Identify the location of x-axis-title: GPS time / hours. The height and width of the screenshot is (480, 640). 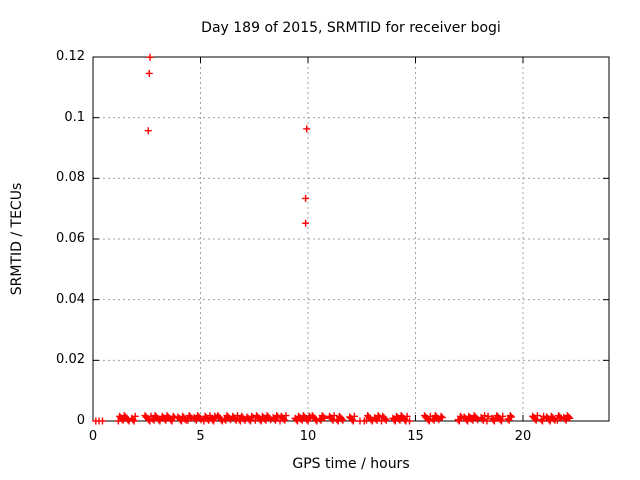
(351, 464).